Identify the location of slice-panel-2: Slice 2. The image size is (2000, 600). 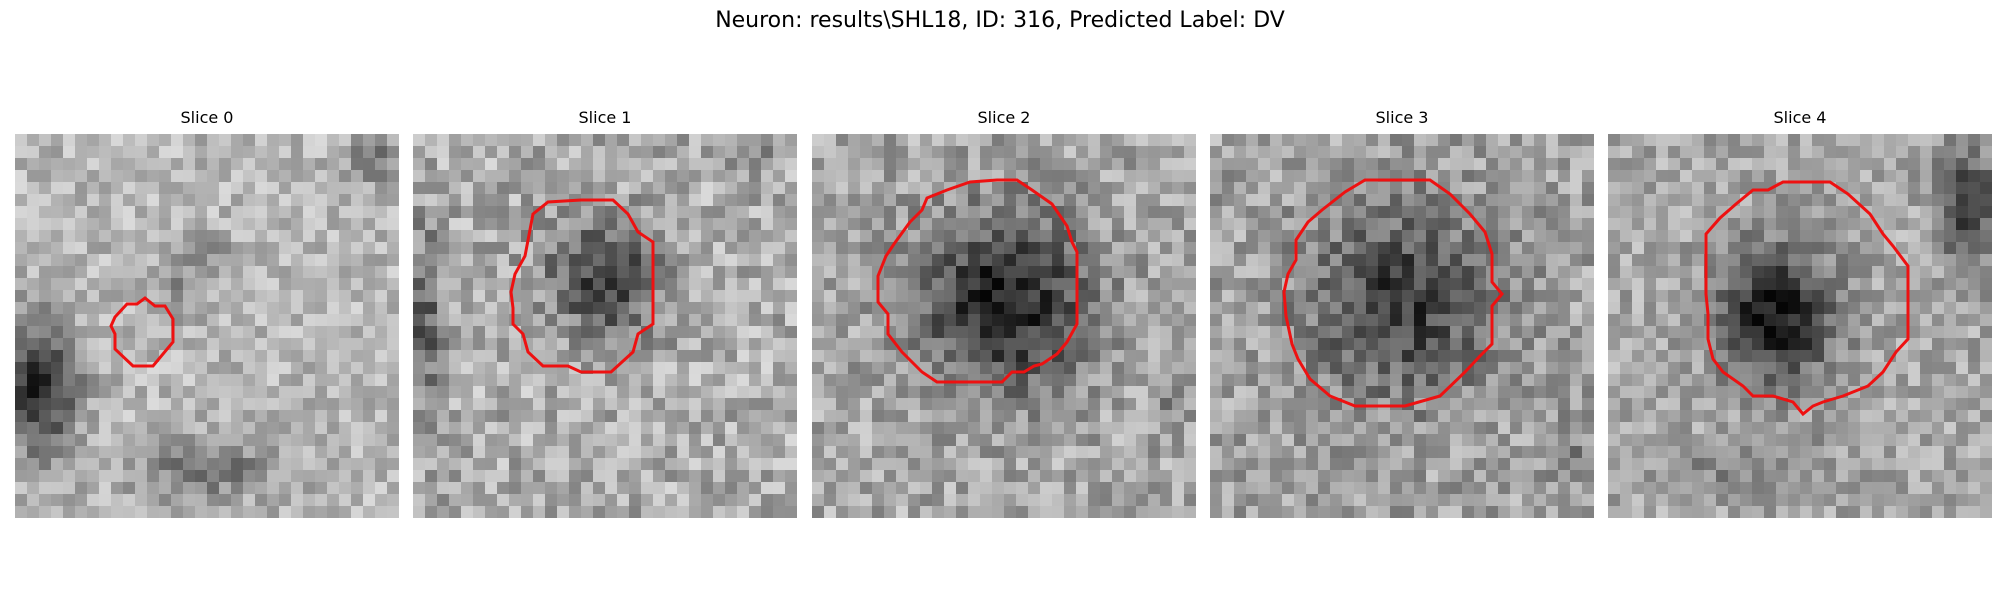
(1004, 313).